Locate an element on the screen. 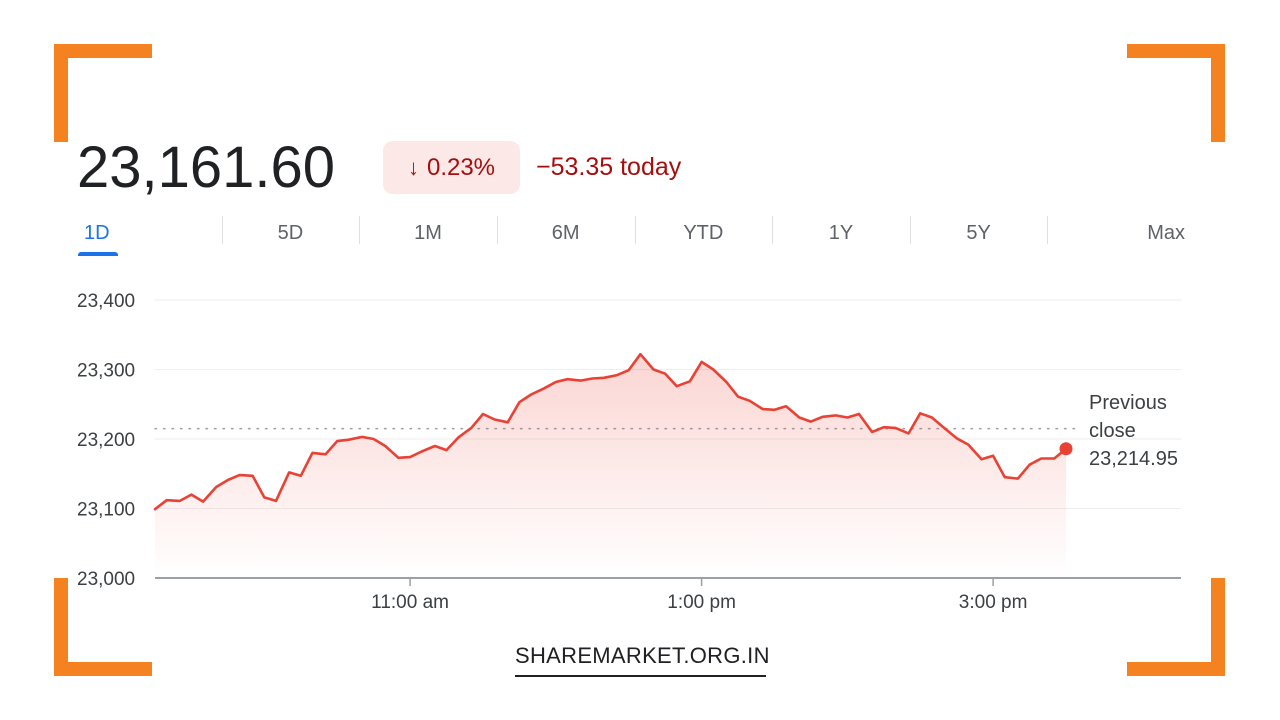  range-tabs: 1D 5D 1M 6M YTD 1Y 5Y Max is located at coordinates (627, 233).